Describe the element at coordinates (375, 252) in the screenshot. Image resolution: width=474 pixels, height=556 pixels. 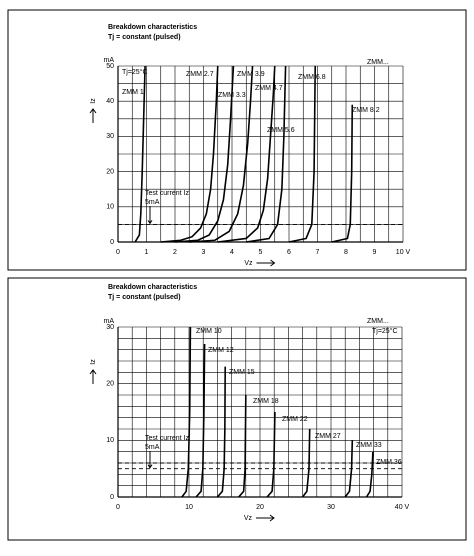
I see `x-tick-label: 9` at that location.